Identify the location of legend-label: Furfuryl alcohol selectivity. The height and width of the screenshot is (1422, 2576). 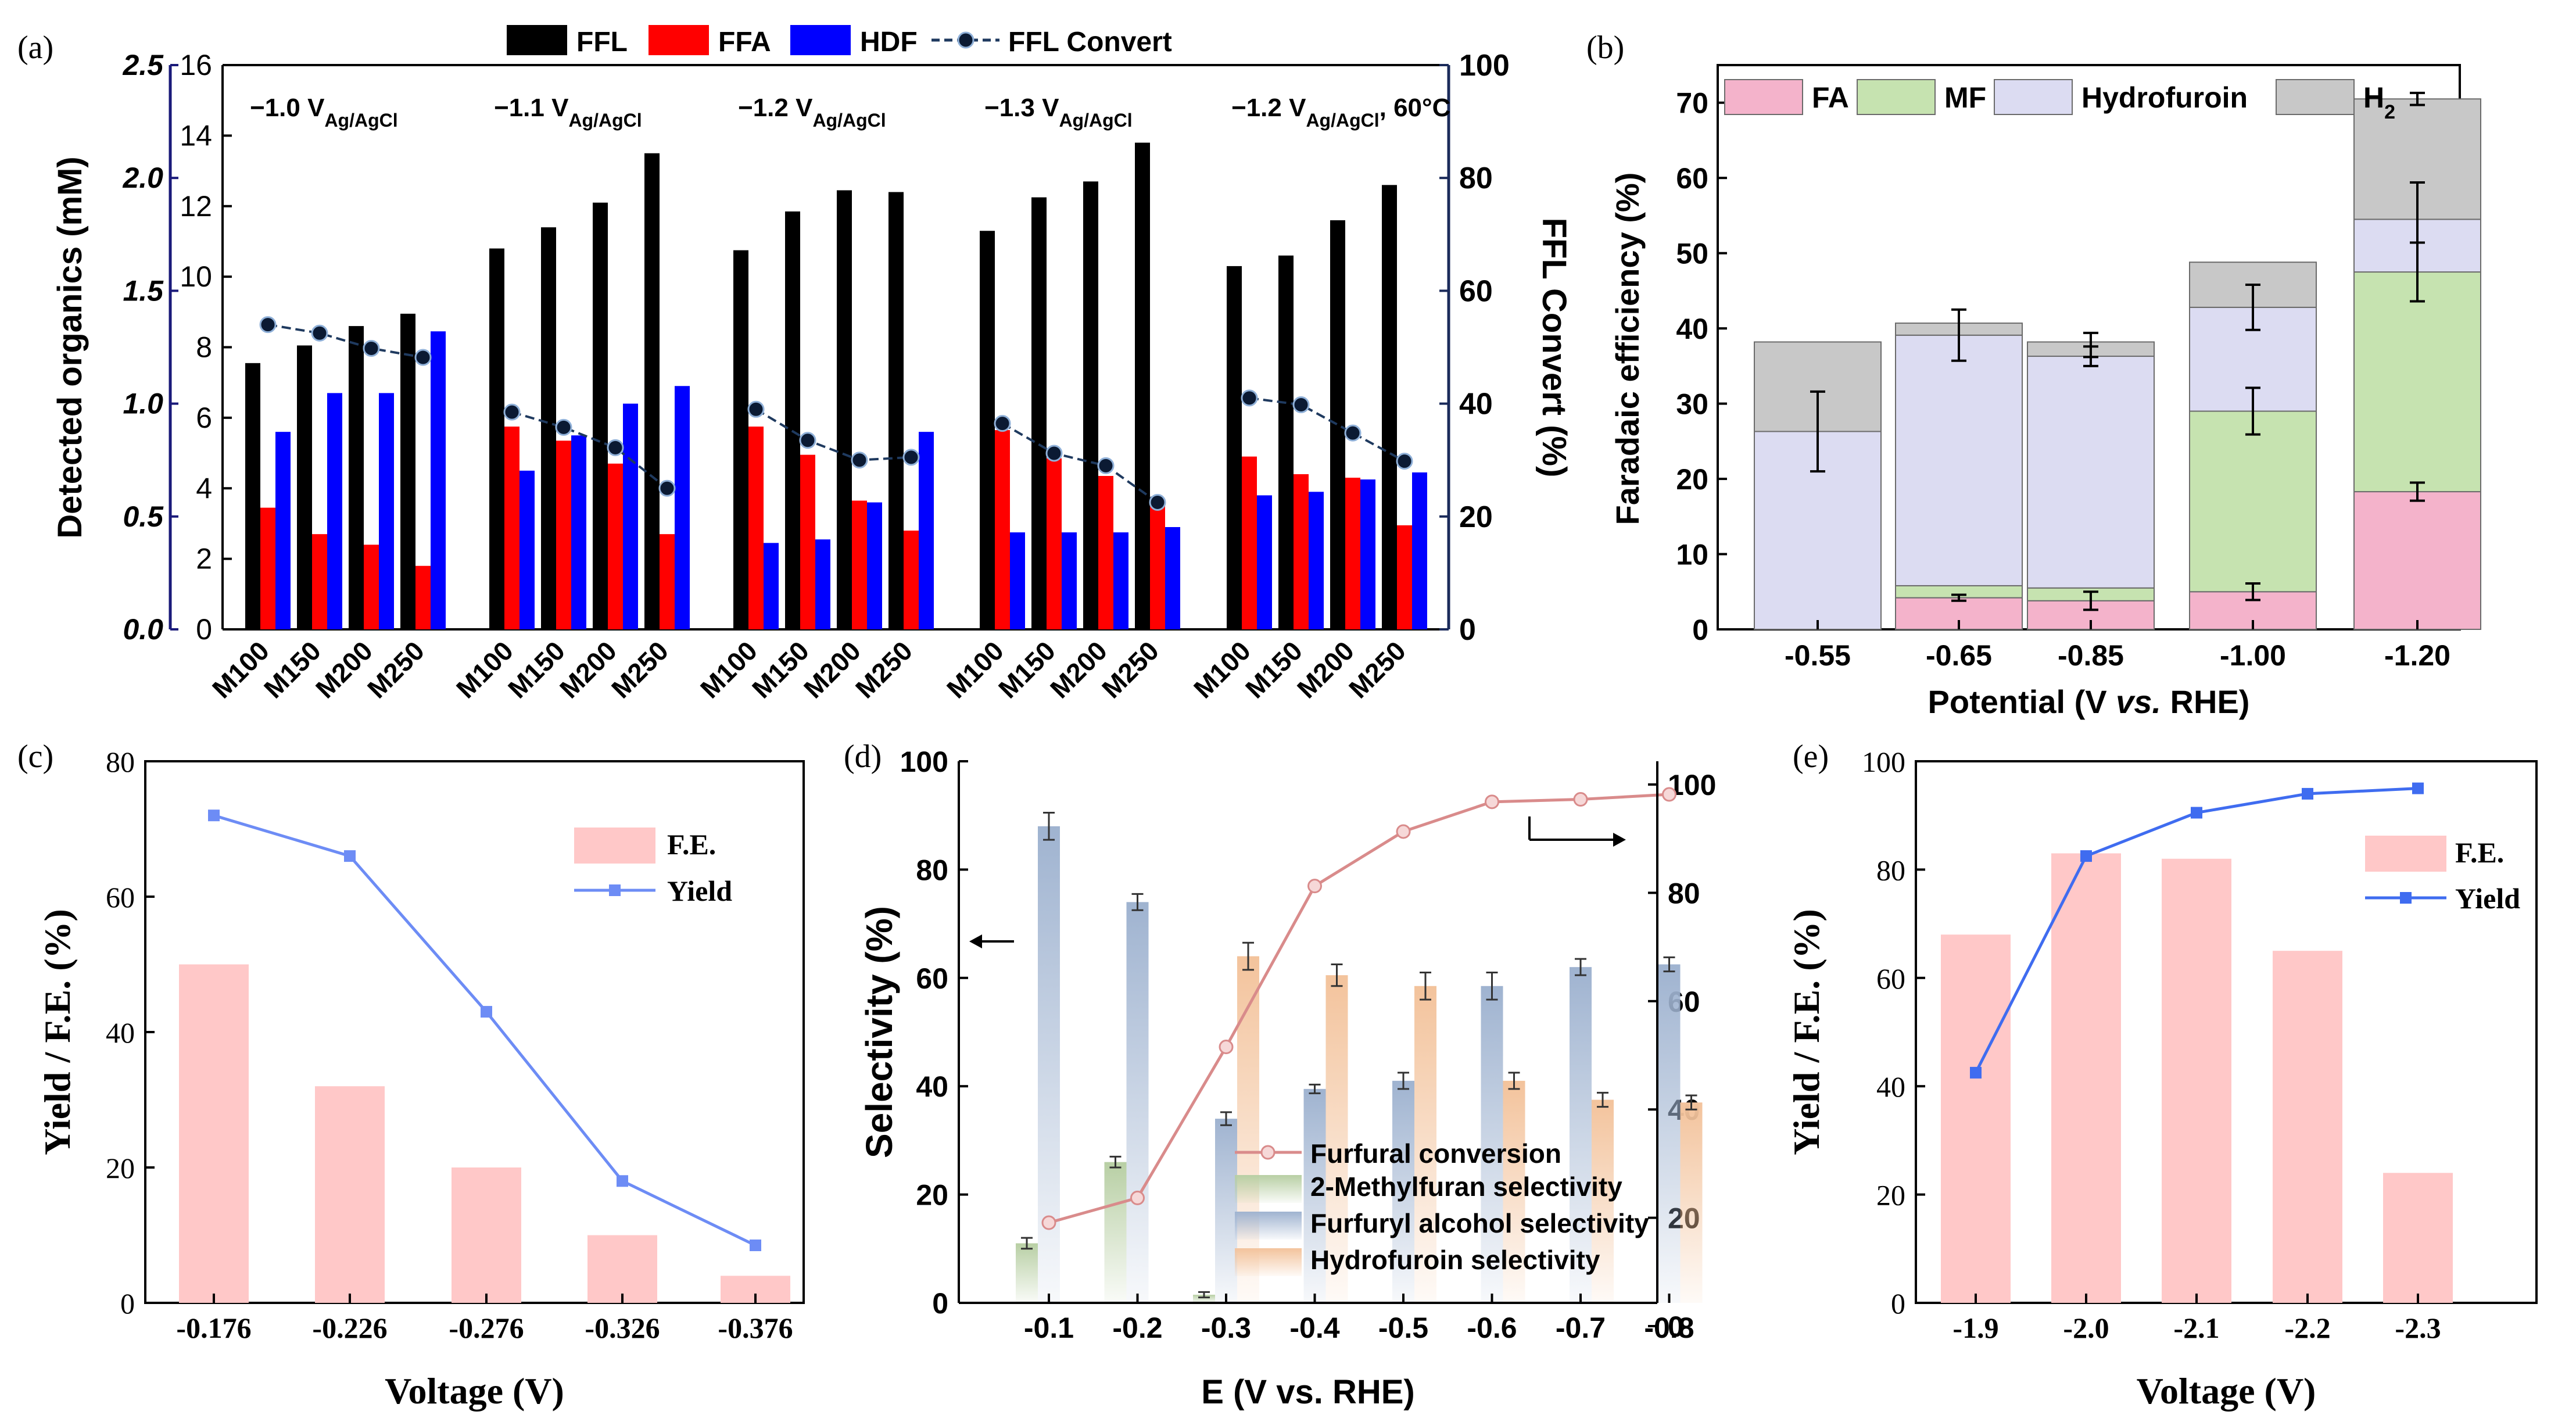
(1479, 1223).